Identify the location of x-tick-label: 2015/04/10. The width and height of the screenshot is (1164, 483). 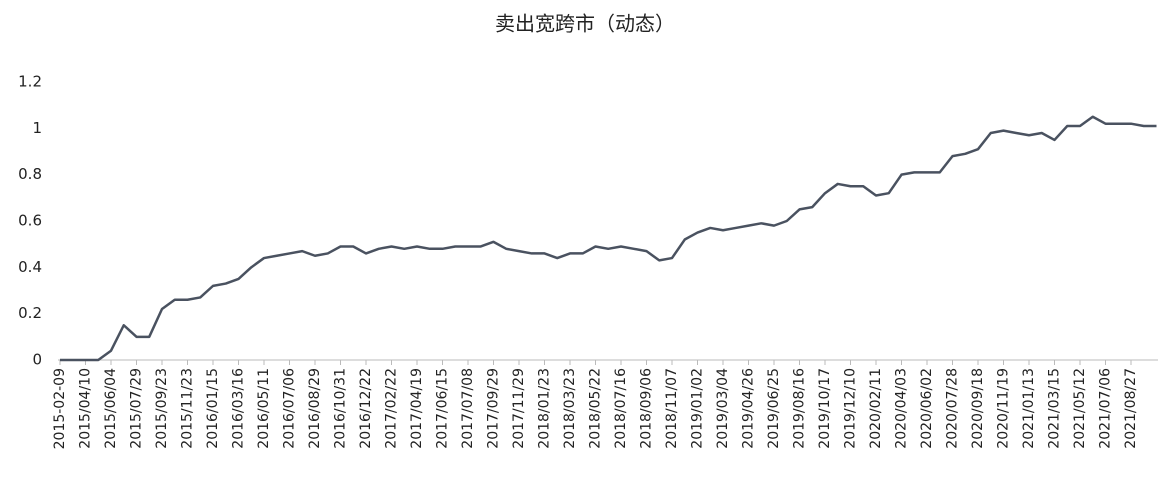
(86, 408).